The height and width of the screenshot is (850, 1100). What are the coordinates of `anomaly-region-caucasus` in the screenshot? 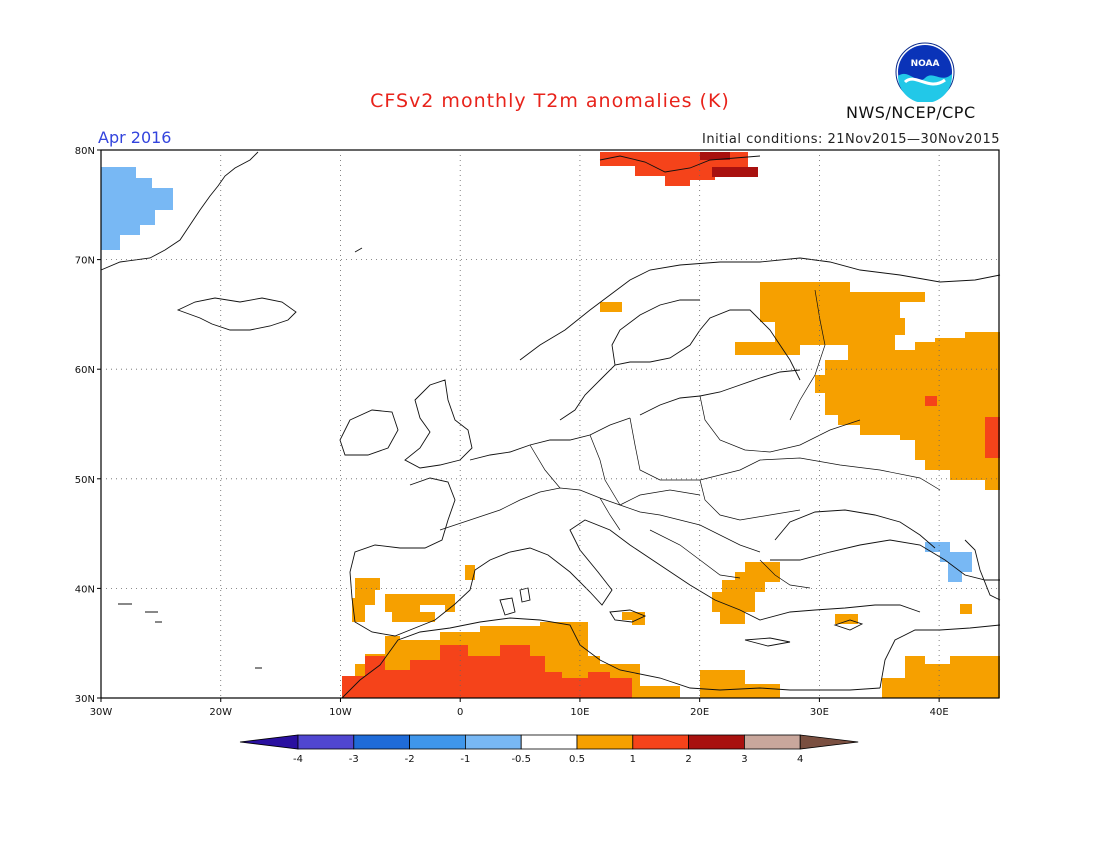 It's located at (948, 562).